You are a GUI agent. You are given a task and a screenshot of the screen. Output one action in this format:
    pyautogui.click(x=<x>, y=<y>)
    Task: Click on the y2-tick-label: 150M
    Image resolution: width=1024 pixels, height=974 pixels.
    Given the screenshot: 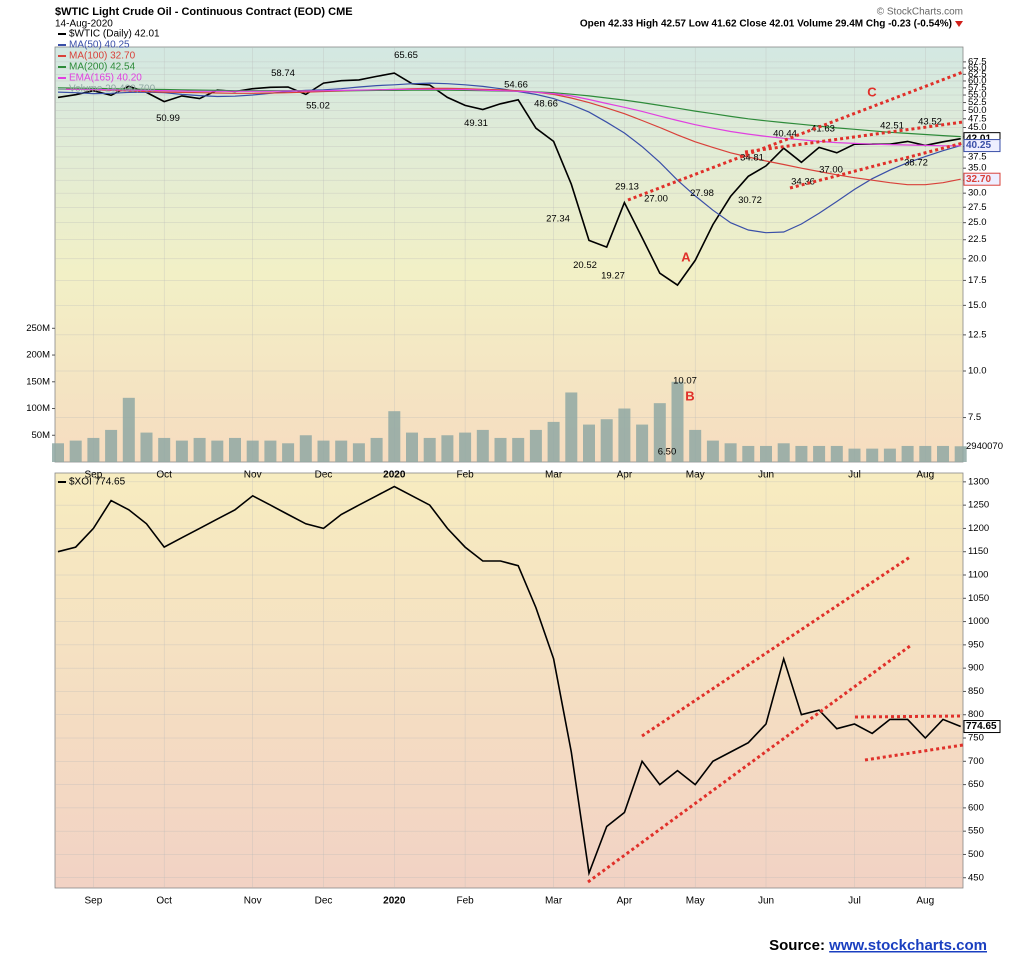 What is the action you would take?
    pyautogui.click(x=38, y=381)
    